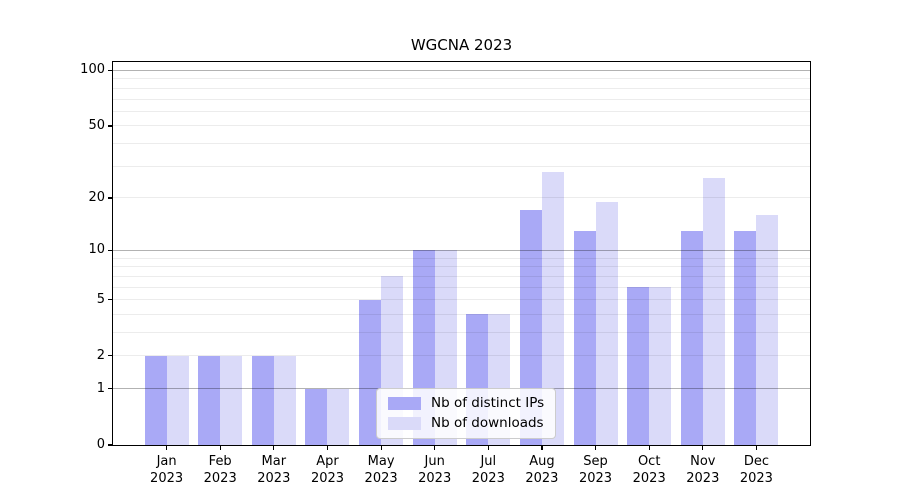 This screenshot has height=500, width=900. What do you see at coordinates (100, 355) in the screenshot?
I see `y-tick-label: 2` at bounding box center [100, 355].